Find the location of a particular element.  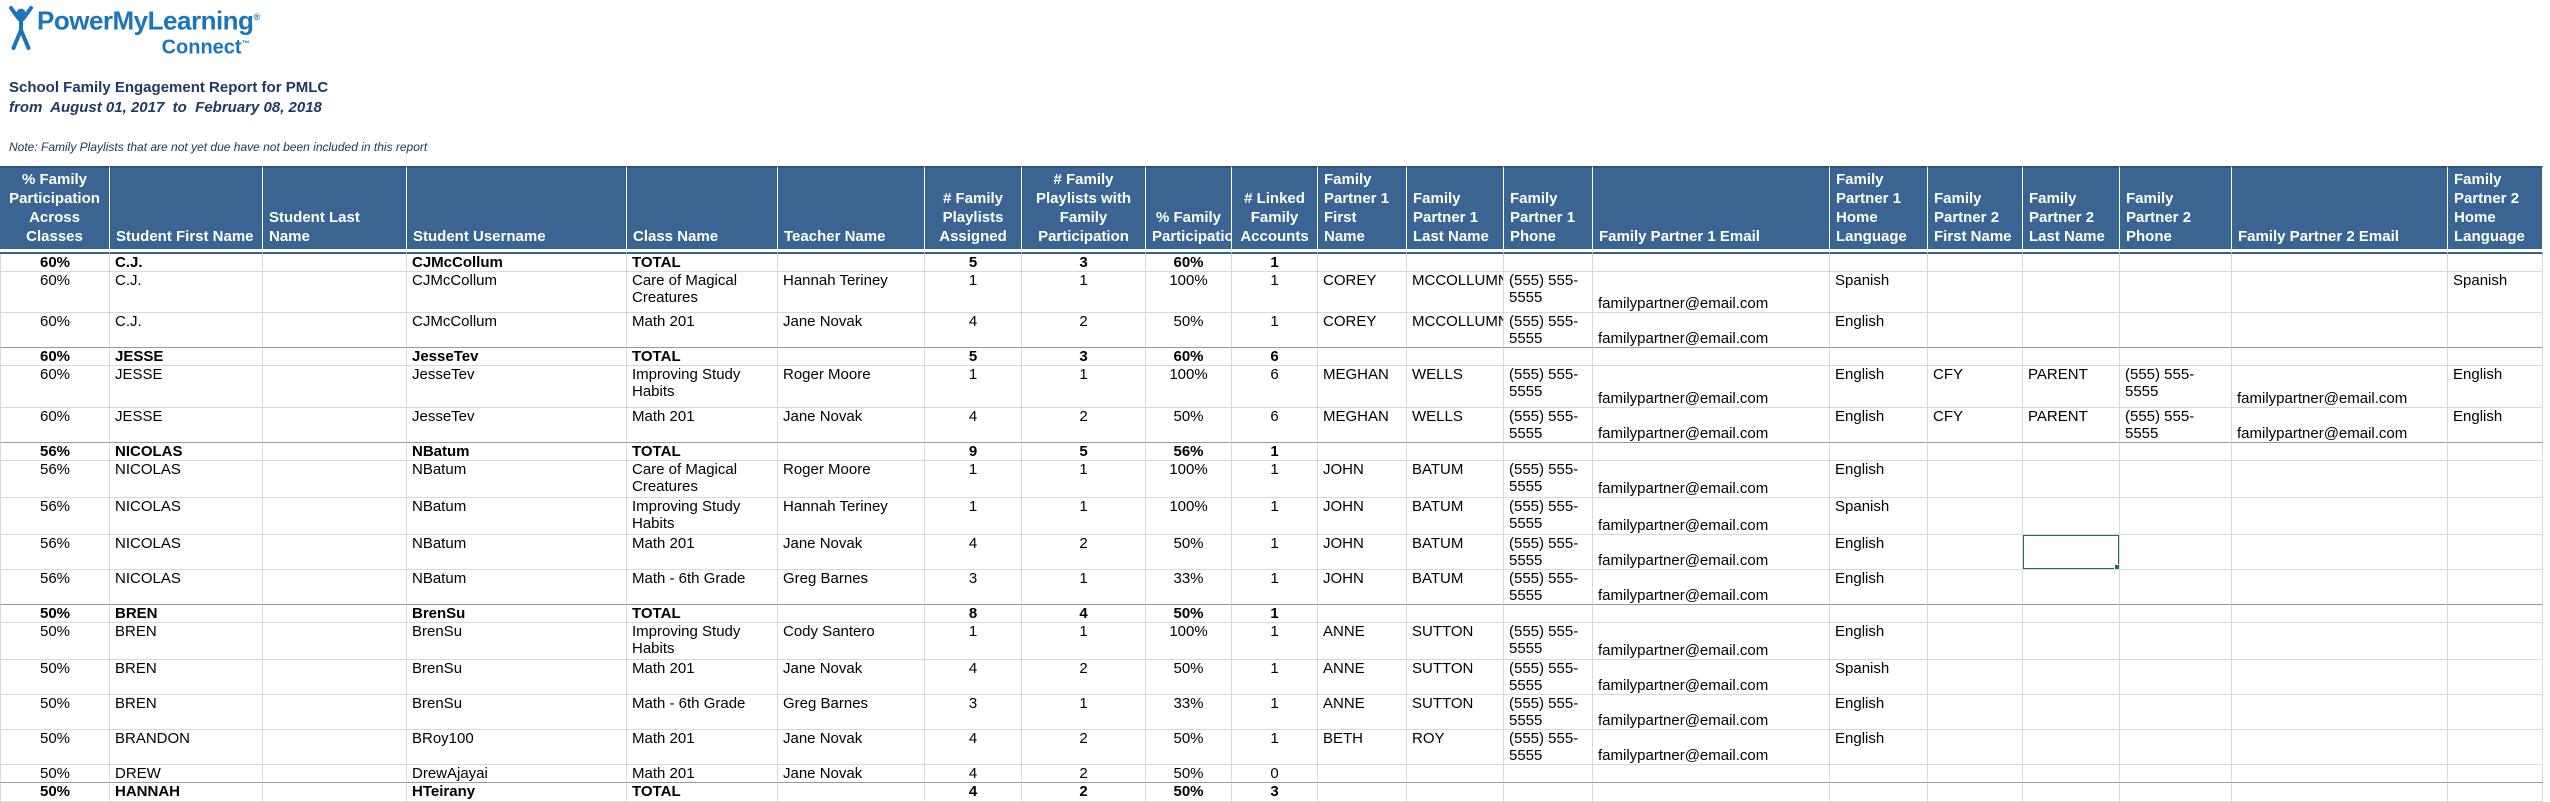

col-header-fp2-phone: Family Partner 2 Phone is located at coordinates (2176, 210).